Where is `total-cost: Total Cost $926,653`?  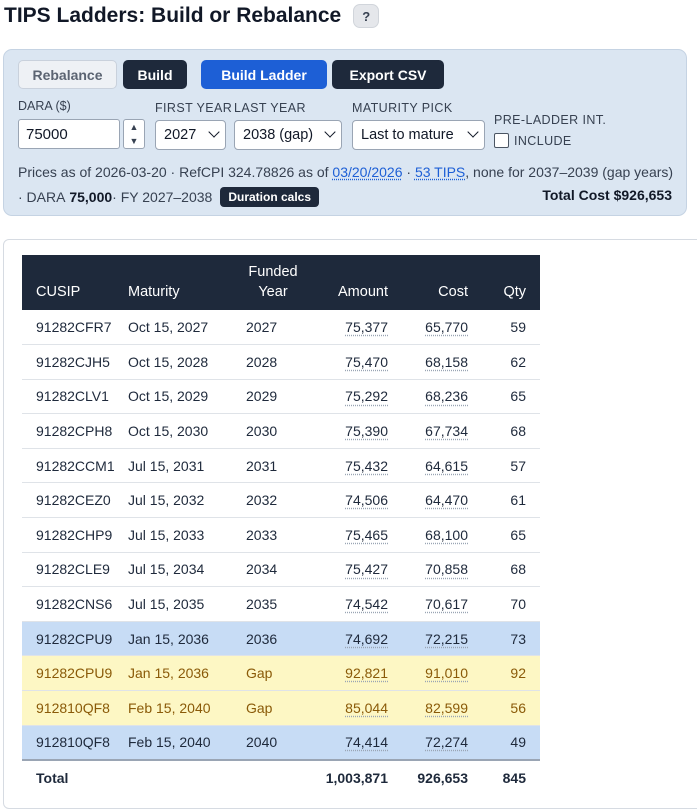 total-cost: Total Cost $926,653 is located at coordinates (607, 195).